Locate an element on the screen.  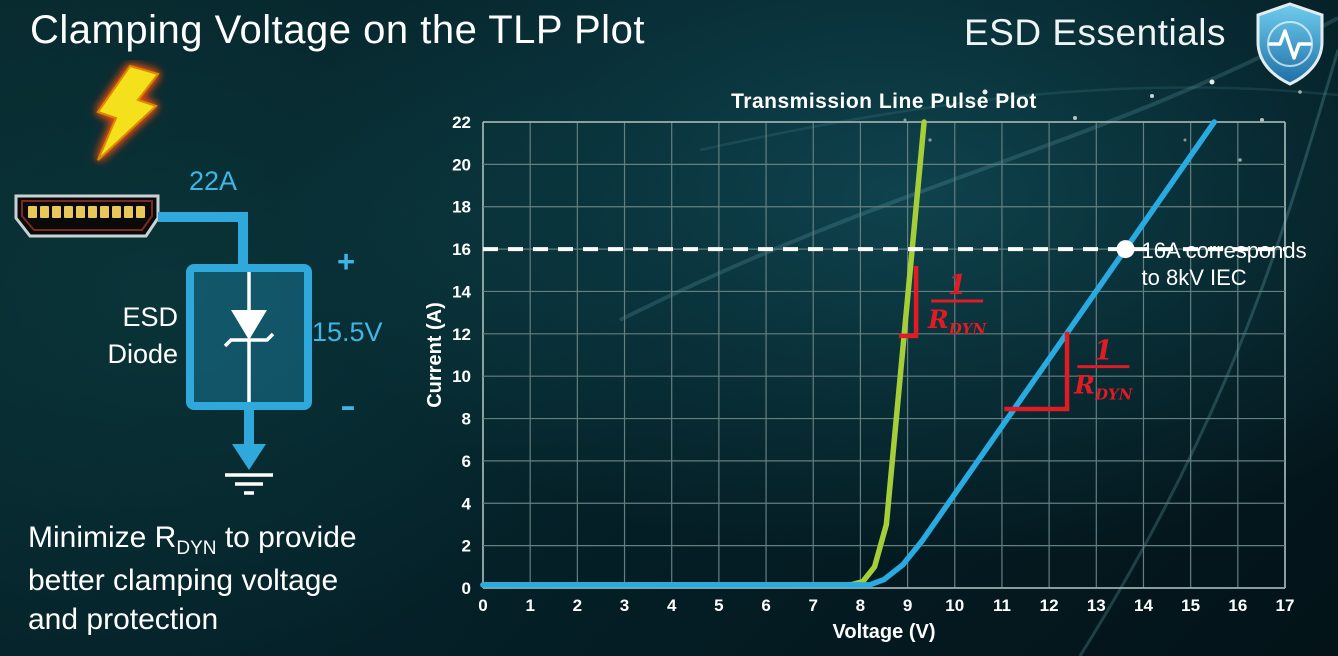
note-line-2: better clamping voltage is located at coordinates (183, 580).